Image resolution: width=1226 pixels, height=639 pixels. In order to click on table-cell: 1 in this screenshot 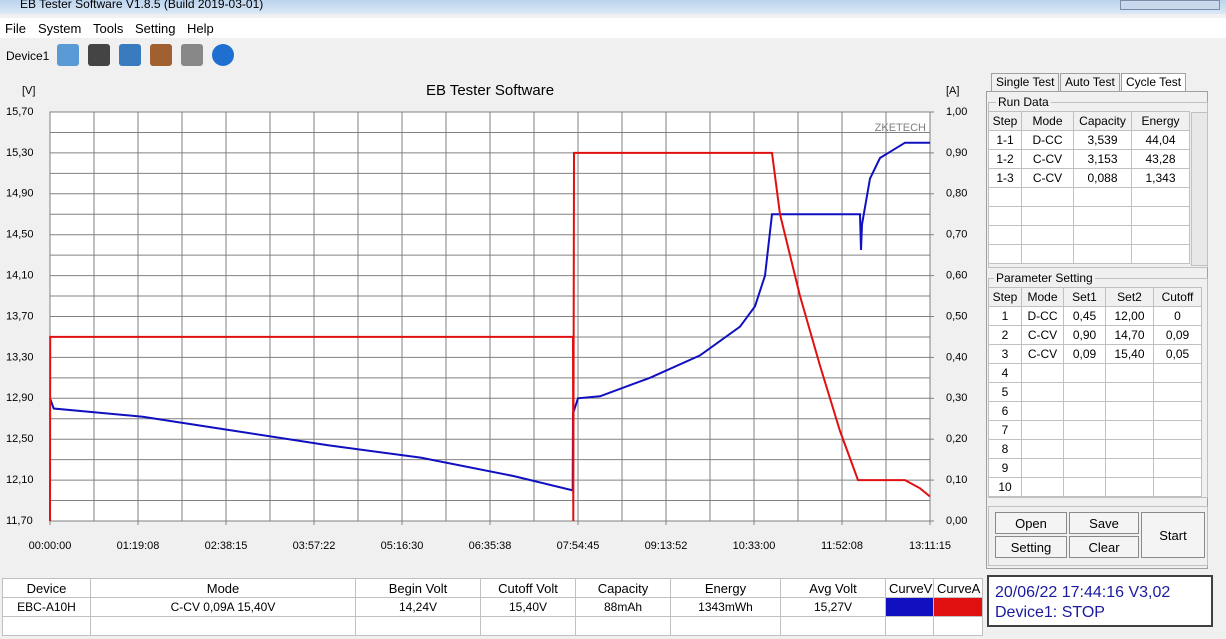, I will do `click(1005, 316)`.